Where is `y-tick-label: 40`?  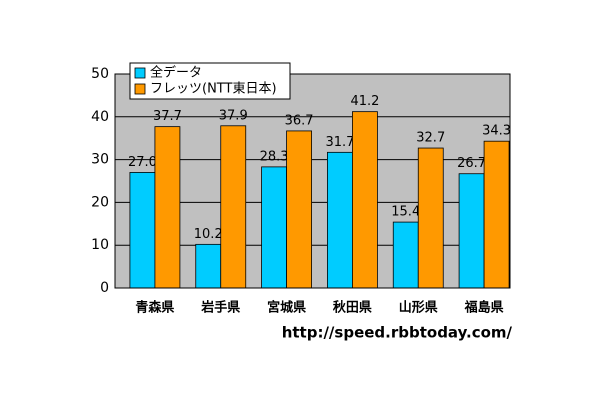 y-tick-label: 40 is located at coordinates (100, 117).